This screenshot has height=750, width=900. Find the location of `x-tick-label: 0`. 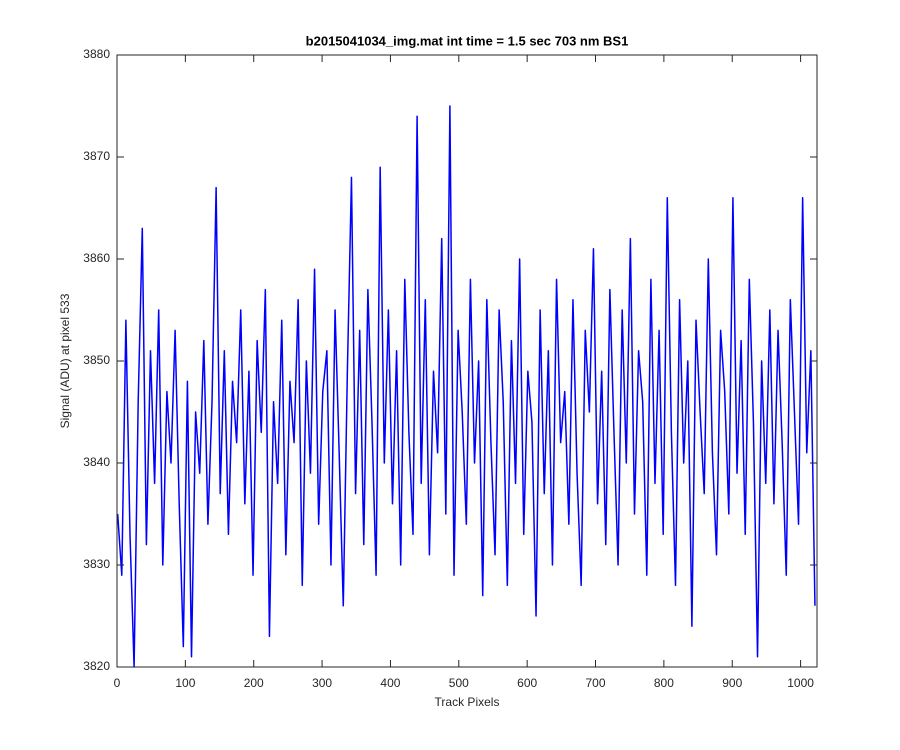

x-tick-label: 0 is located at coordinates (117, 683).